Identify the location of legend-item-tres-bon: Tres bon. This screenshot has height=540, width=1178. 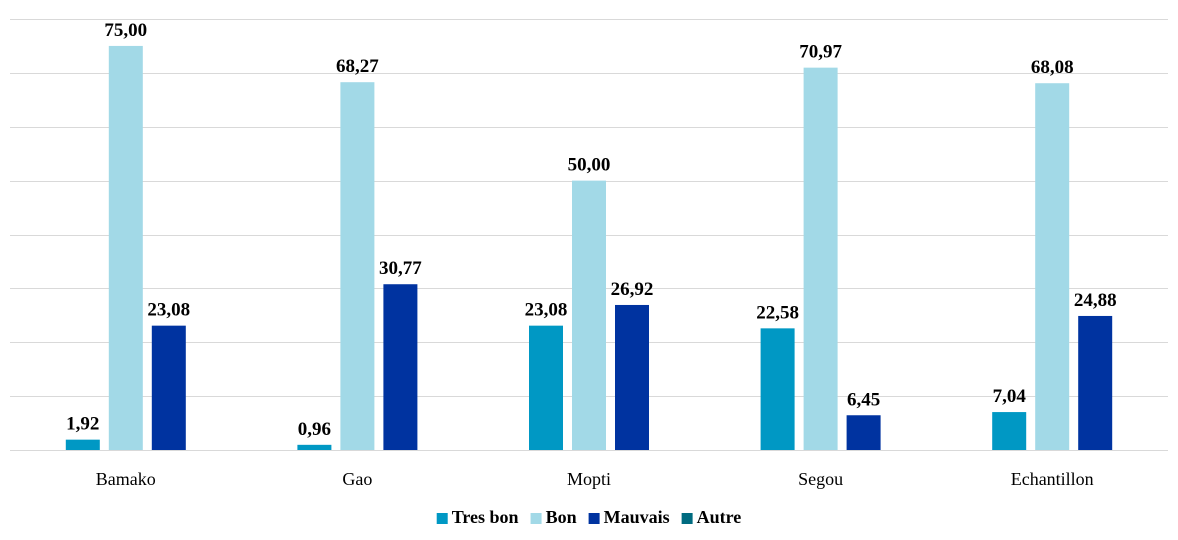
(477, 517).